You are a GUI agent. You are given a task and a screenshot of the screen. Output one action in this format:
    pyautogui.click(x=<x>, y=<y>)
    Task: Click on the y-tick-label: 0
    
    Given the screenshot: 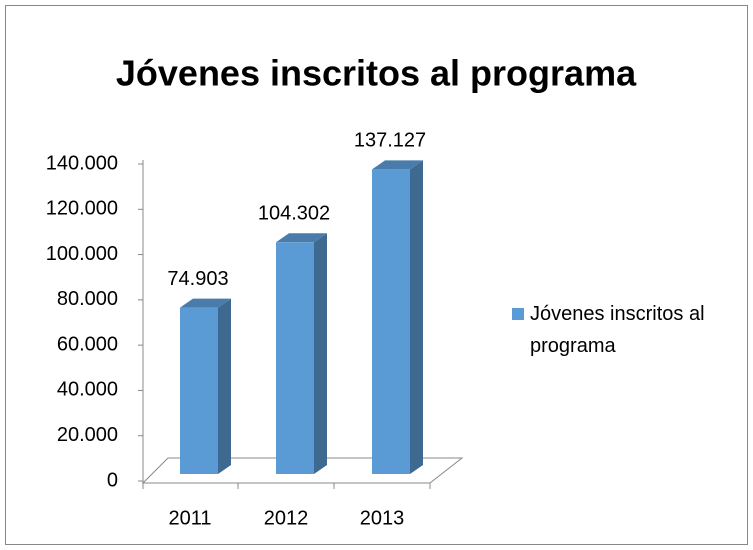 What is the action you would take?
    pyautogui.click(x=112, y=480)
    